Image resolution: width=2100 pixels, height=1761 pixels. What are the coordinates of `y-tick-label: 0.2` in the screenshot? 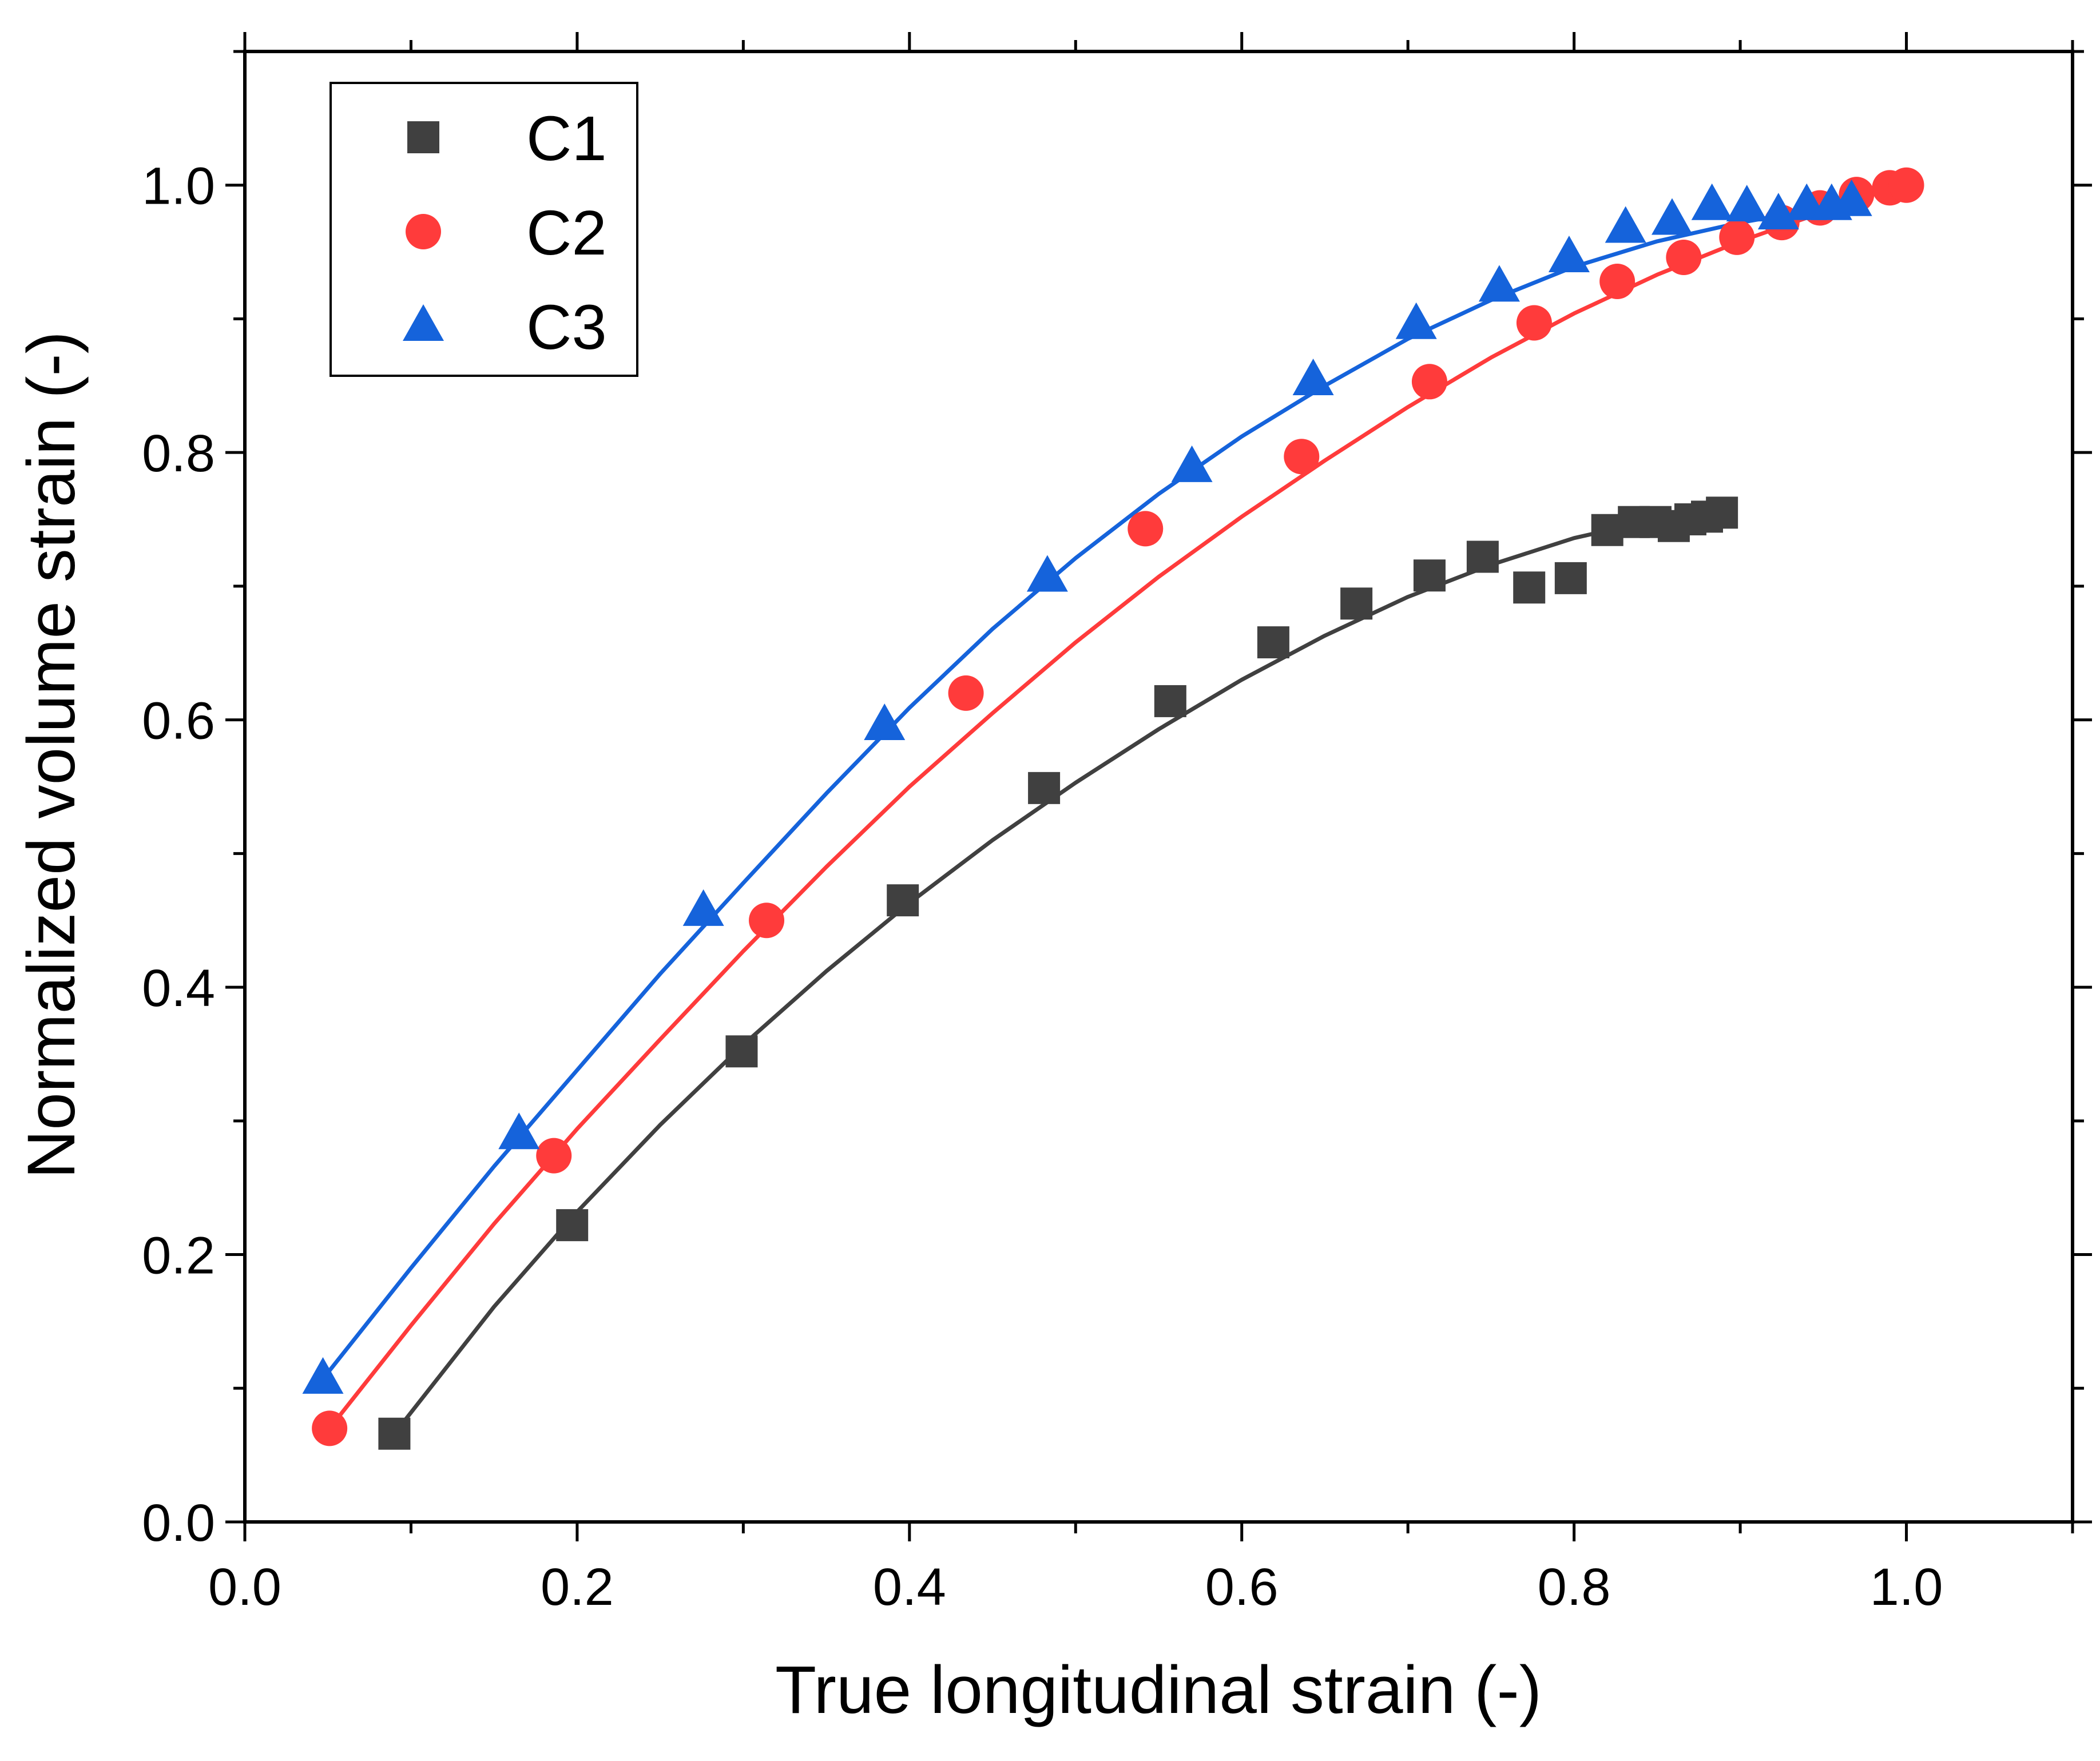 It's located at (179, 1256).